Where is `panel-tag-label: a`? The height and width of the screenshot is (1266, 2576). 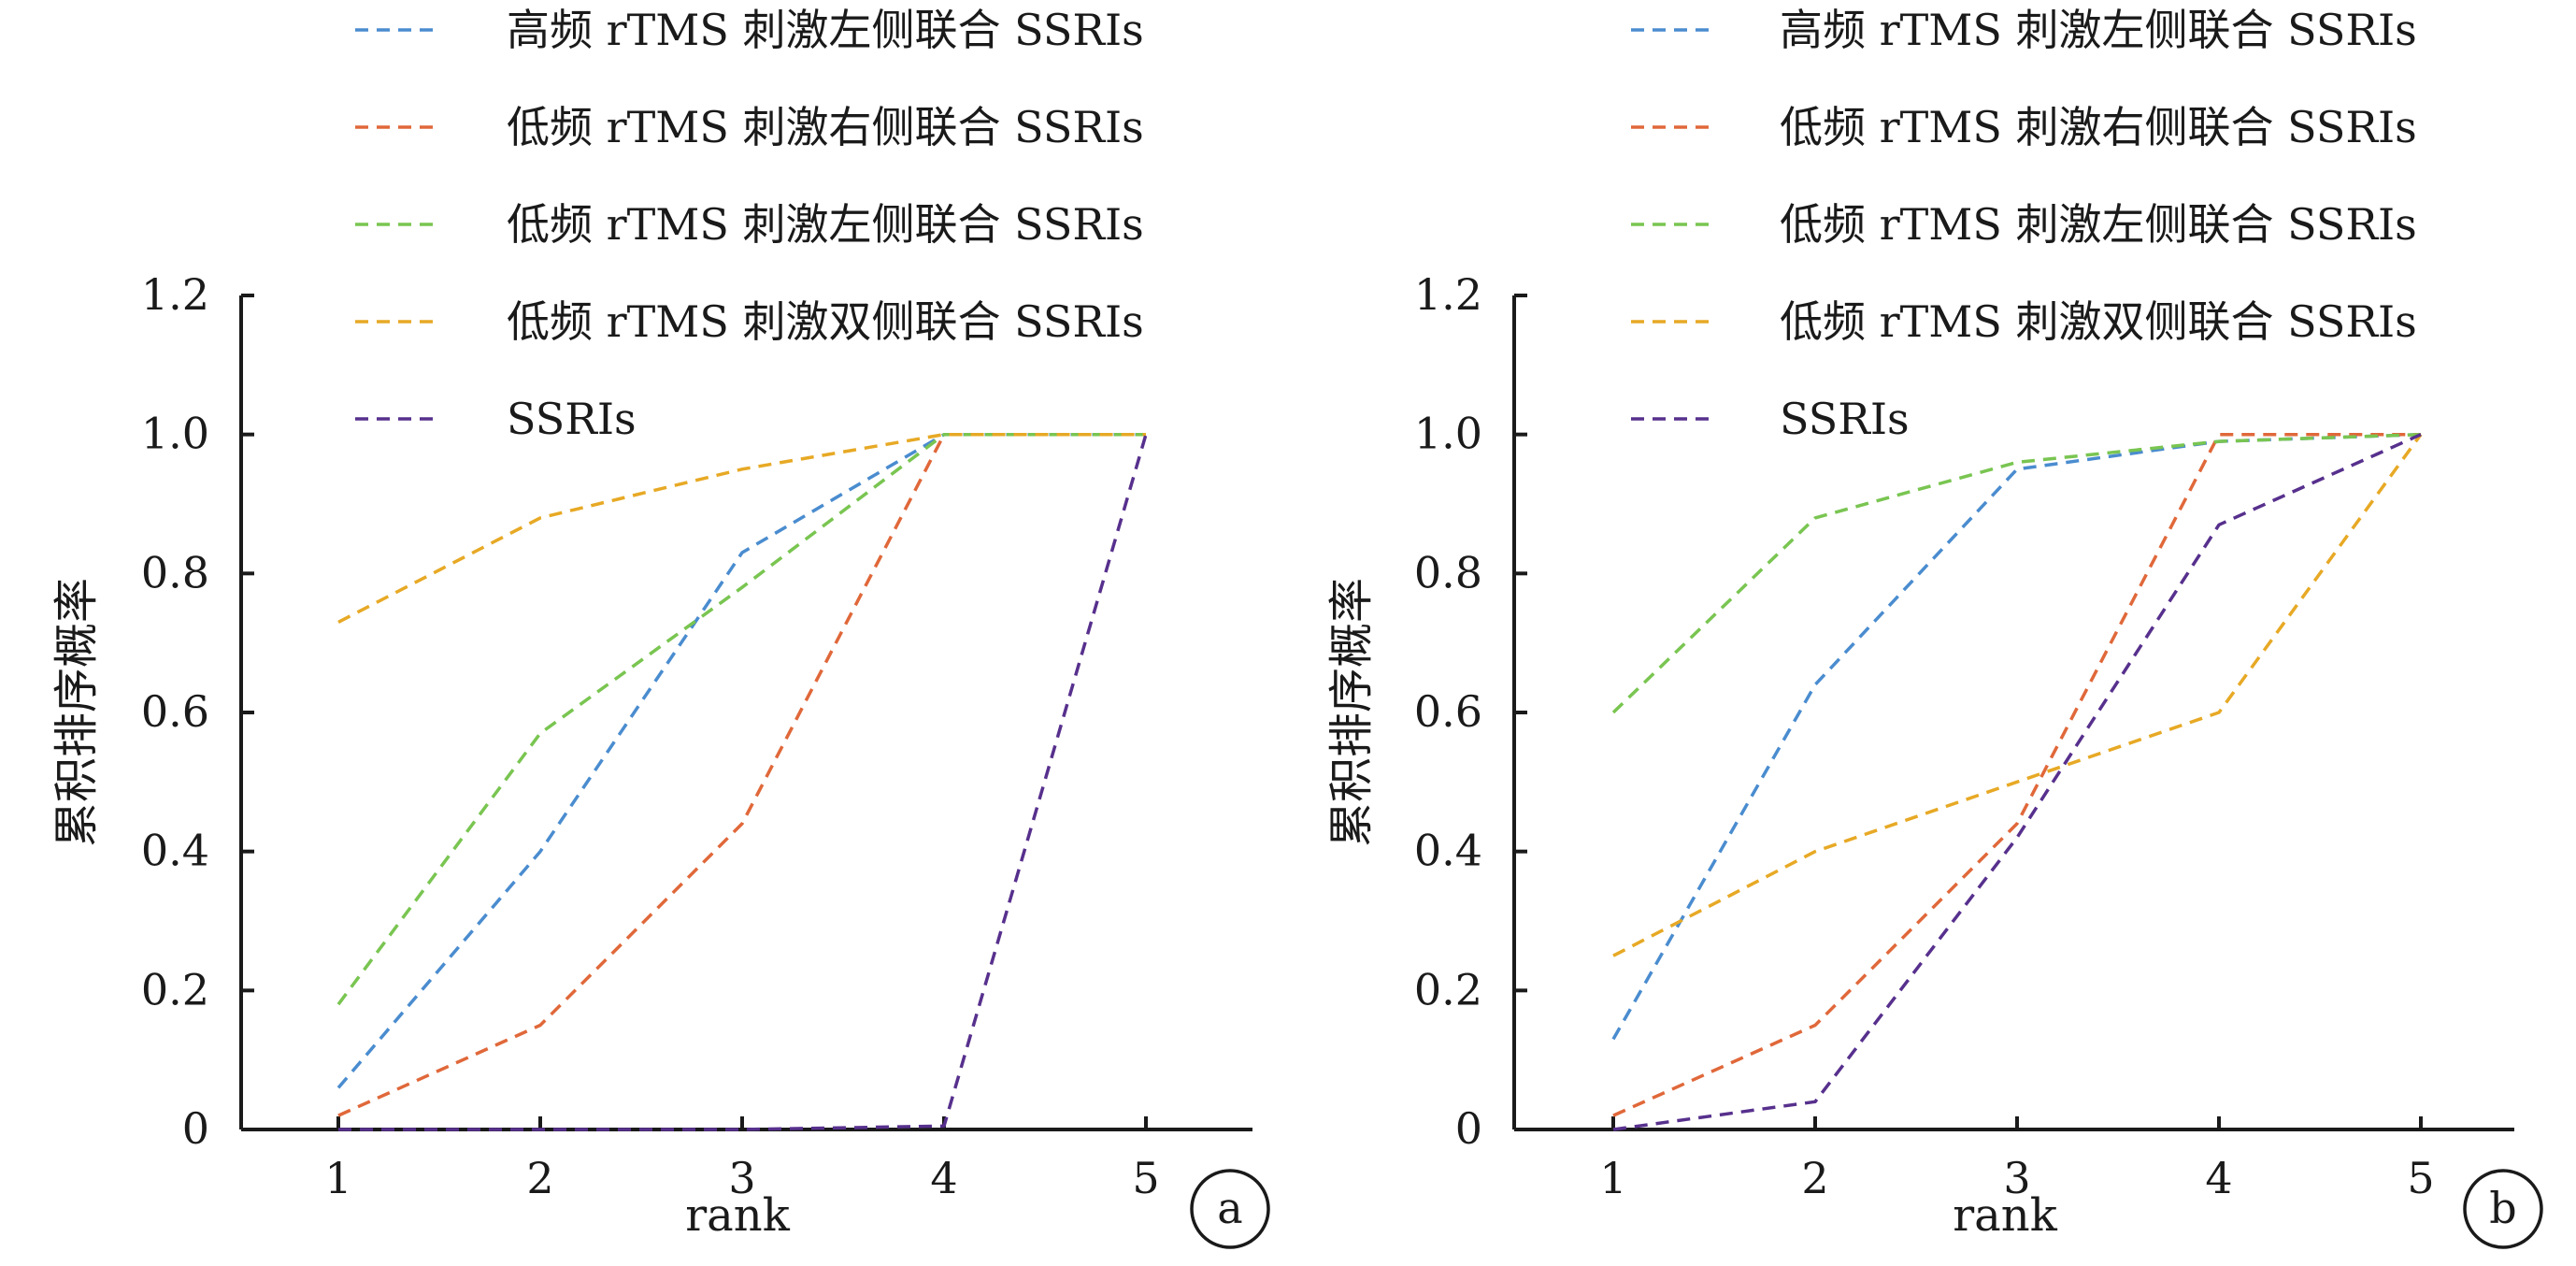 panel-tag-label: a is located at coordinates (1229, 1208).